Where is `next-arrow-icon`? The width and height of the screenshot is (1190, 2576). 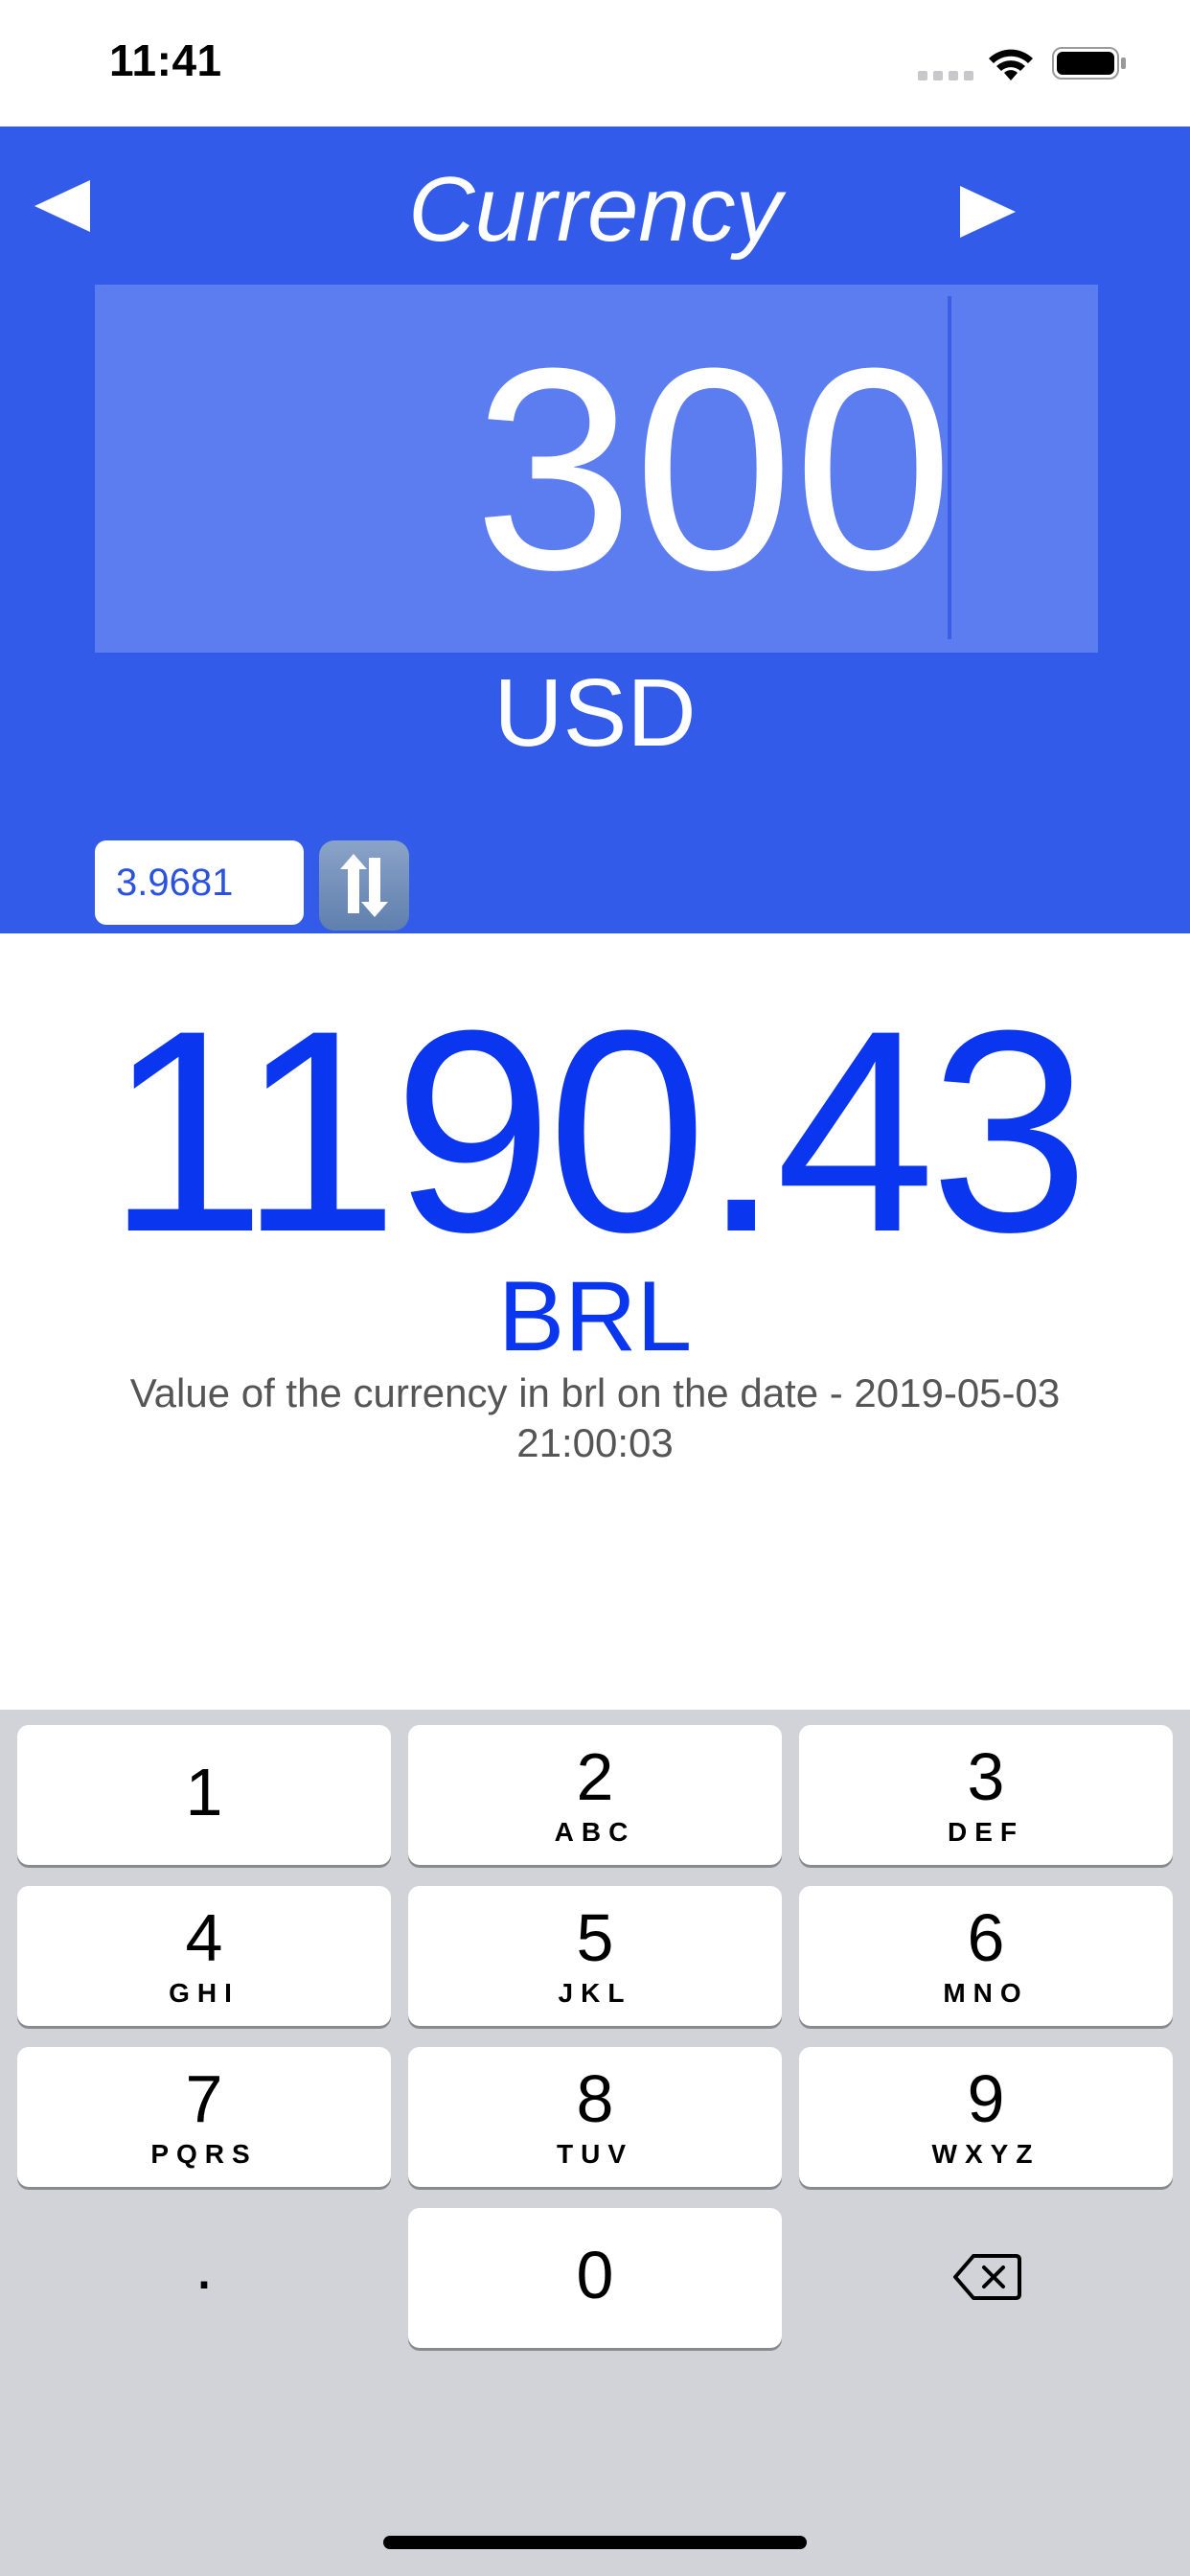
next-arrow-icon is located at coordinates (987, 211).